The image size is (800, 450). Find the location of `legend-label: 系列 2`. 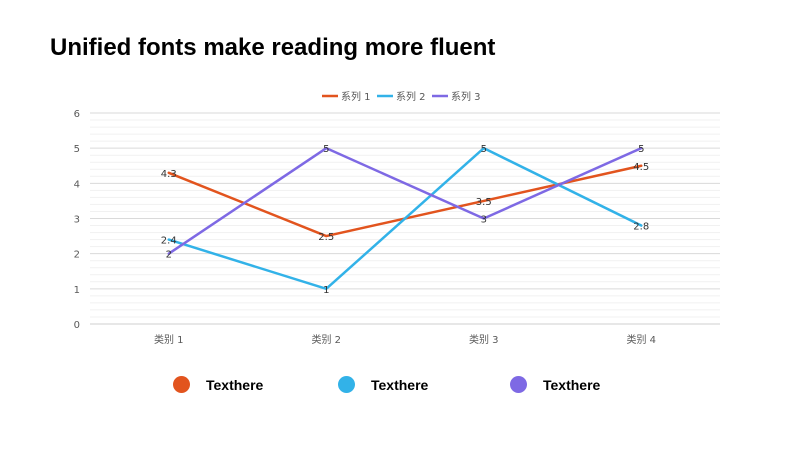

legend-label: 系列 2 is located at coordinates (411, 96).